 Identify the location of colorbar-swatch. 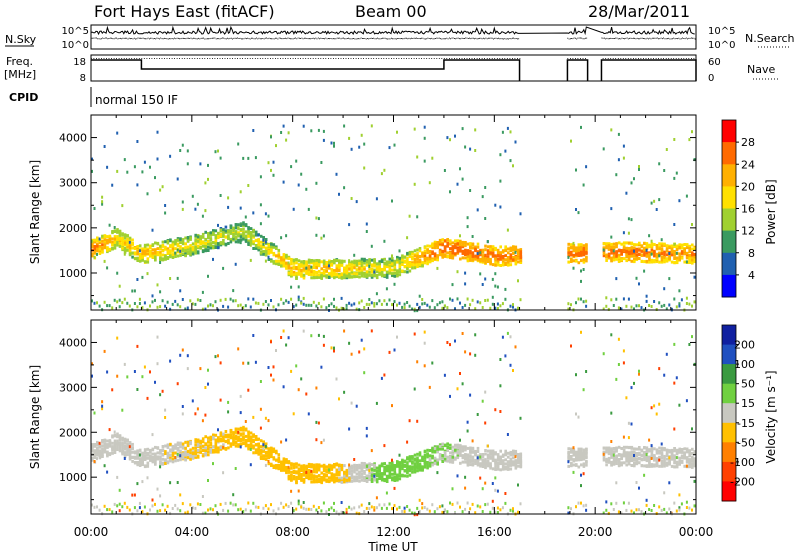
(729, 242).